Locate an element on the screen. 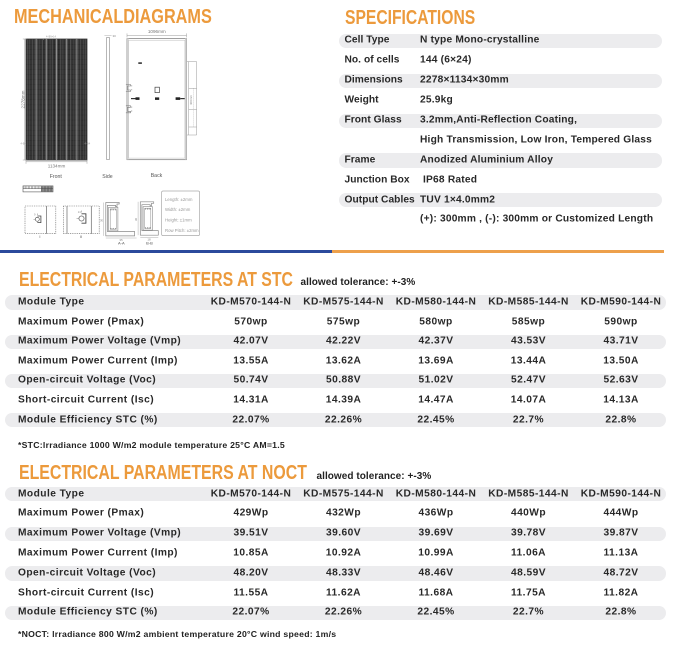 The width and height of the screenshot is (697, 647). svg-text: Back is located at coordinates (157, 176).